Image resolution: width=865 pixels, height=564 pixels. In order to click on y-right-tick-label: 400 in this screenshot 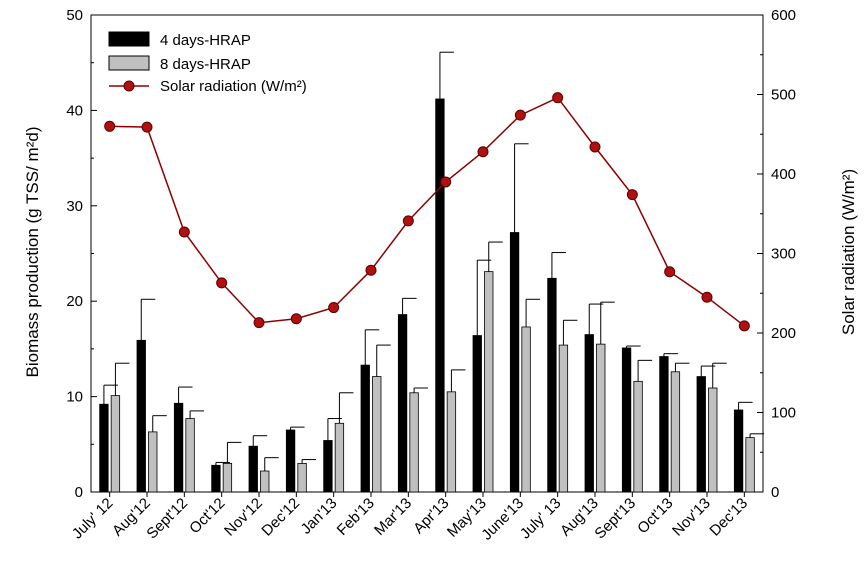, I will do `click(783, 174)`.